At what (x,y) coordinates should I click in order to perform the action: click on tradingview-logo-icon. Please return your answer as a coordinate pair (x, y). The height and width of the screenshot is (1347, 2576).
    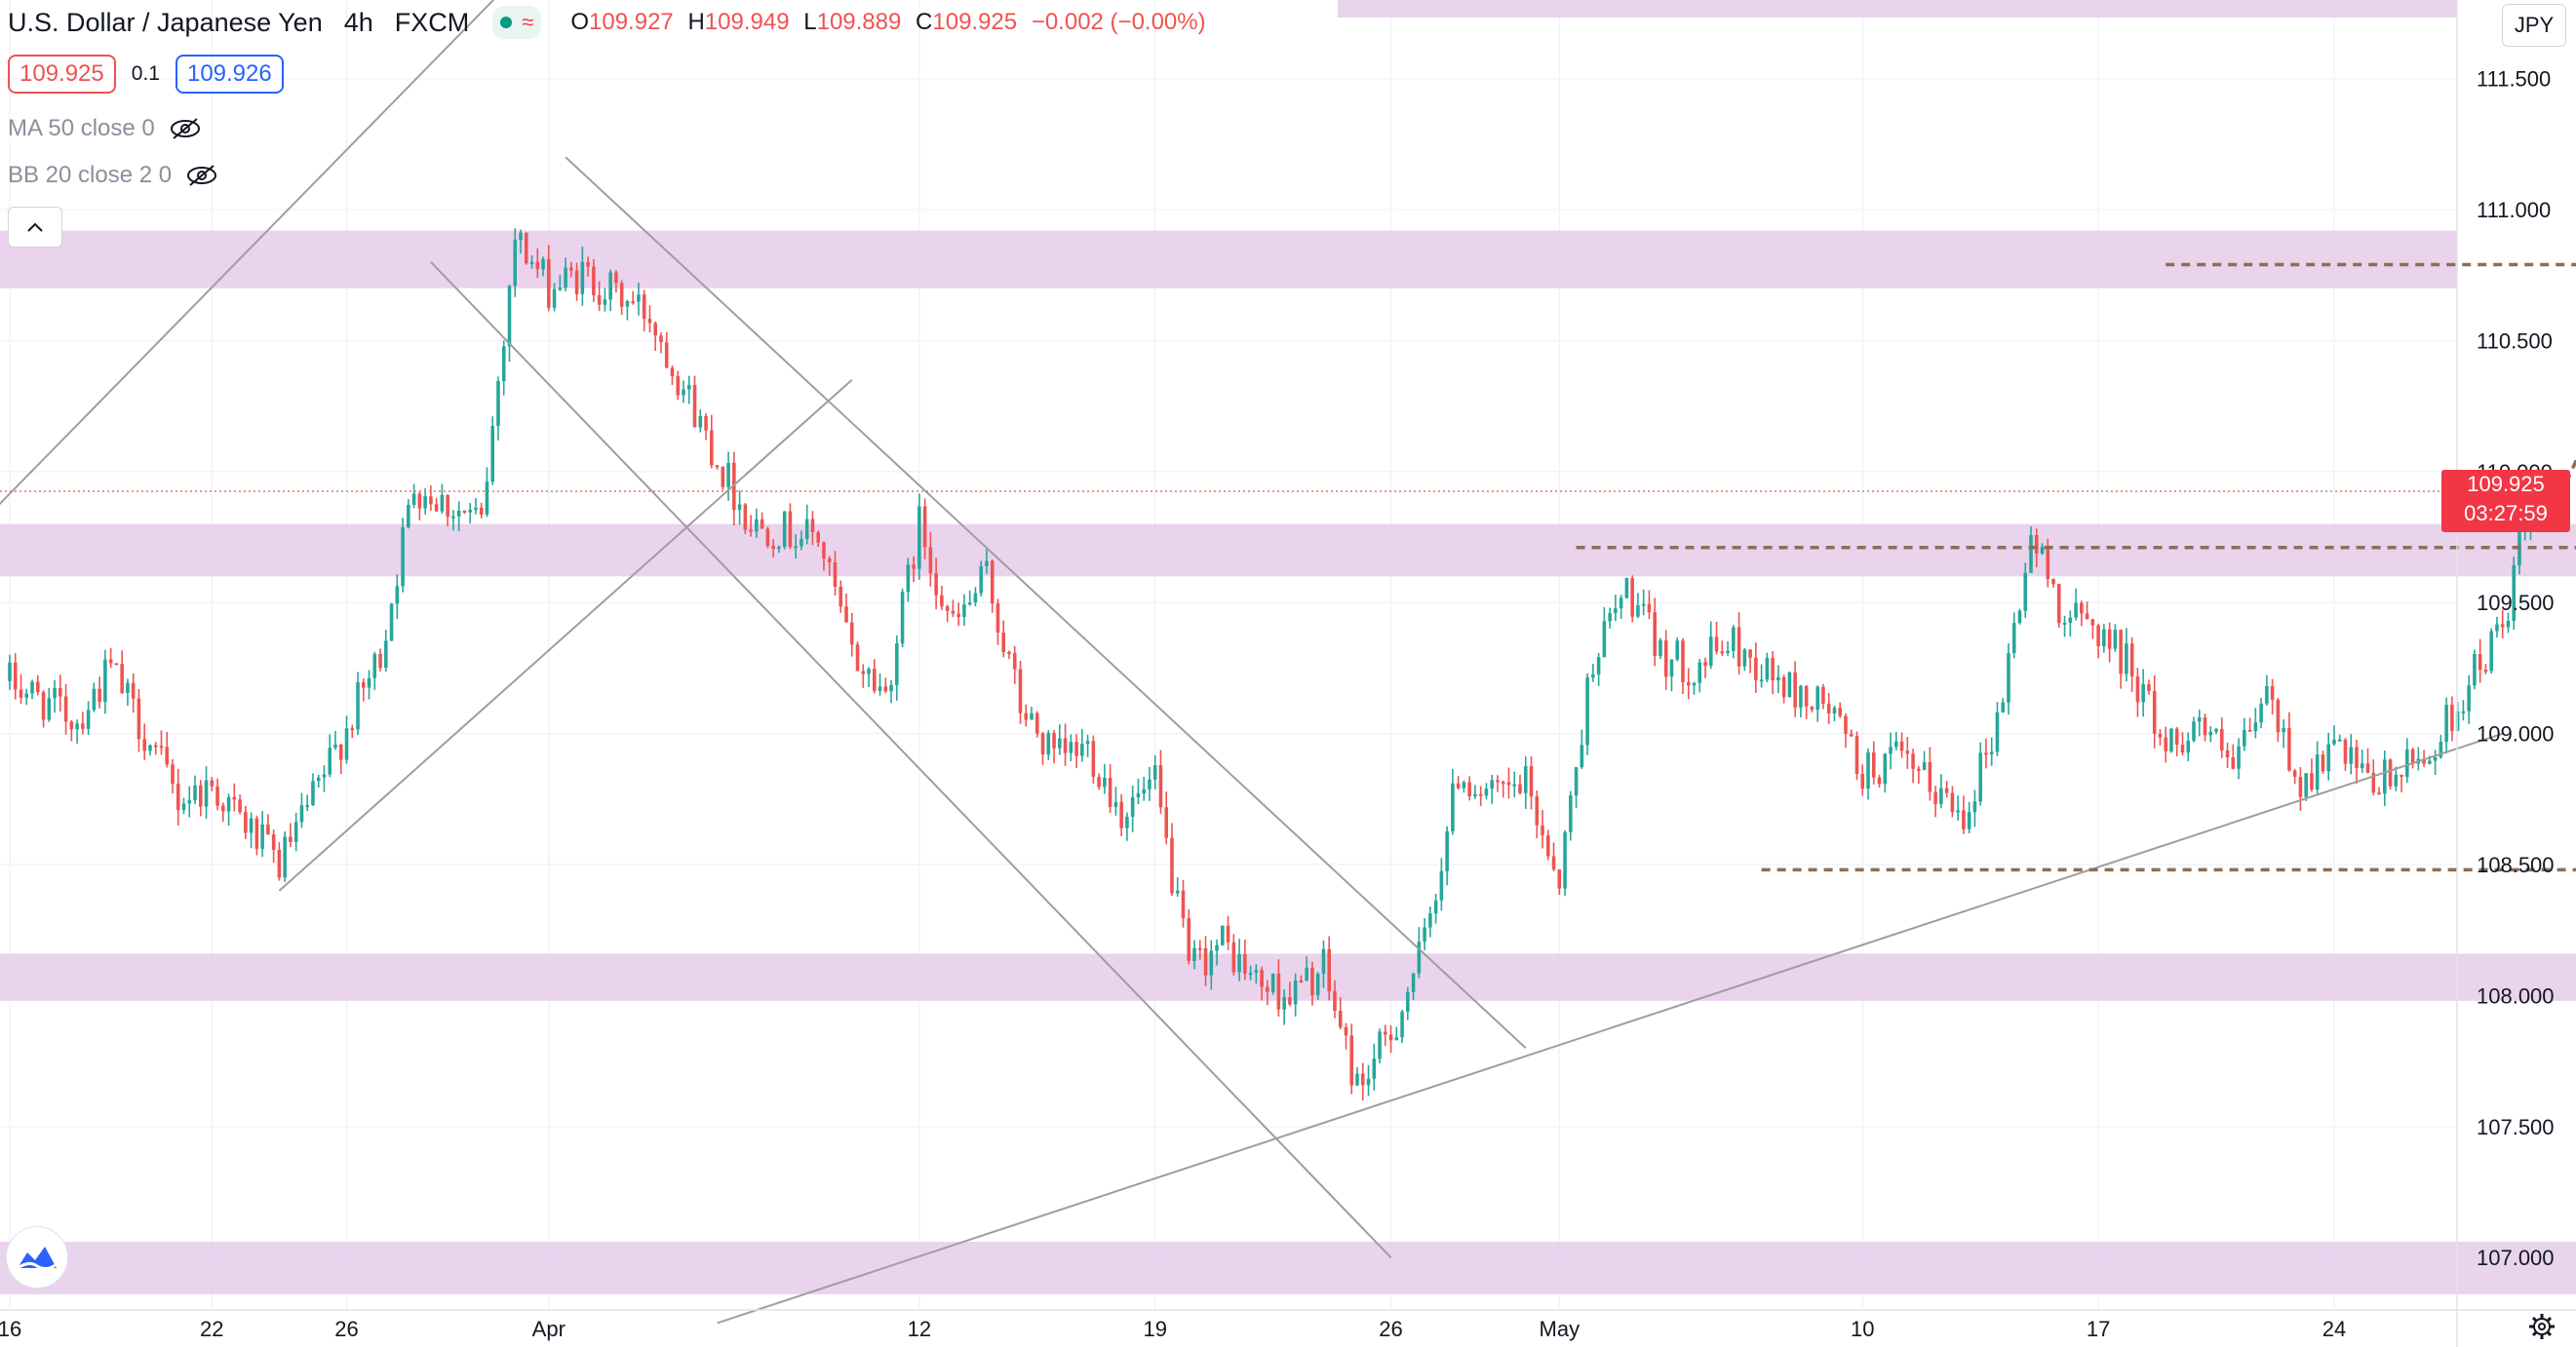
    Looking at the image, I should click on (37, 1257).